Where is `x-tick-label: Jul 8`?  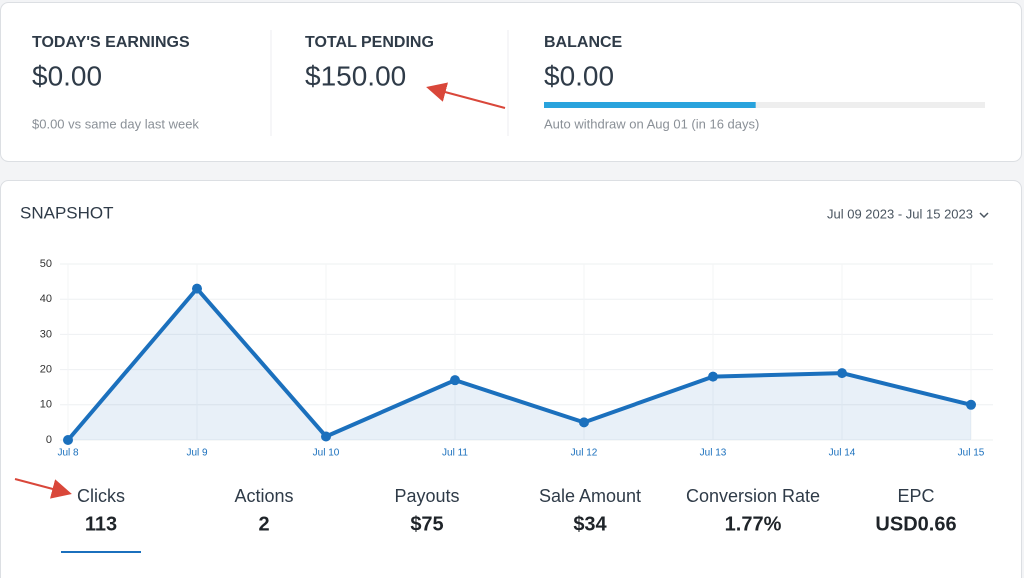
x-tick-label: Jul 8 is located at coordinates (68, 453).